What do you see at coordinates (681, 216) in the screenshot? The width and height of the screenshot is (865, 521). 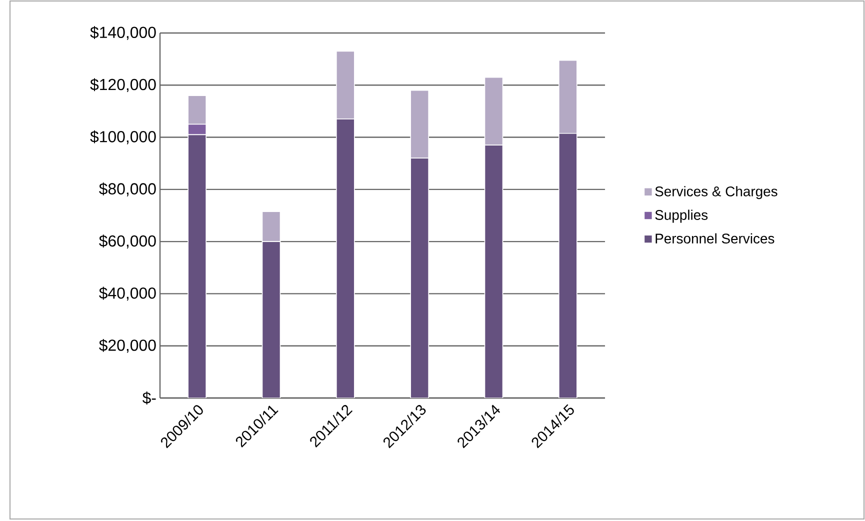 I see `legend-label: Supplies` at bounding box center [681, 216].